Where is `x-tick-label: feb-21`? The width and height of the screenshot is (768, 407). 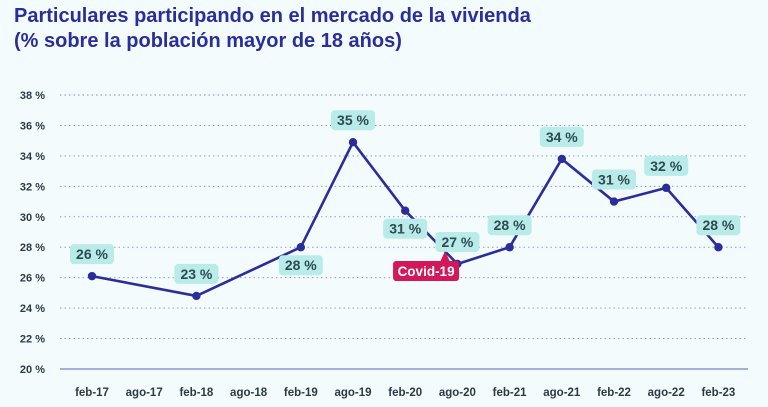
x-tick-label: feb-21 is located at coordinates (510, 393).